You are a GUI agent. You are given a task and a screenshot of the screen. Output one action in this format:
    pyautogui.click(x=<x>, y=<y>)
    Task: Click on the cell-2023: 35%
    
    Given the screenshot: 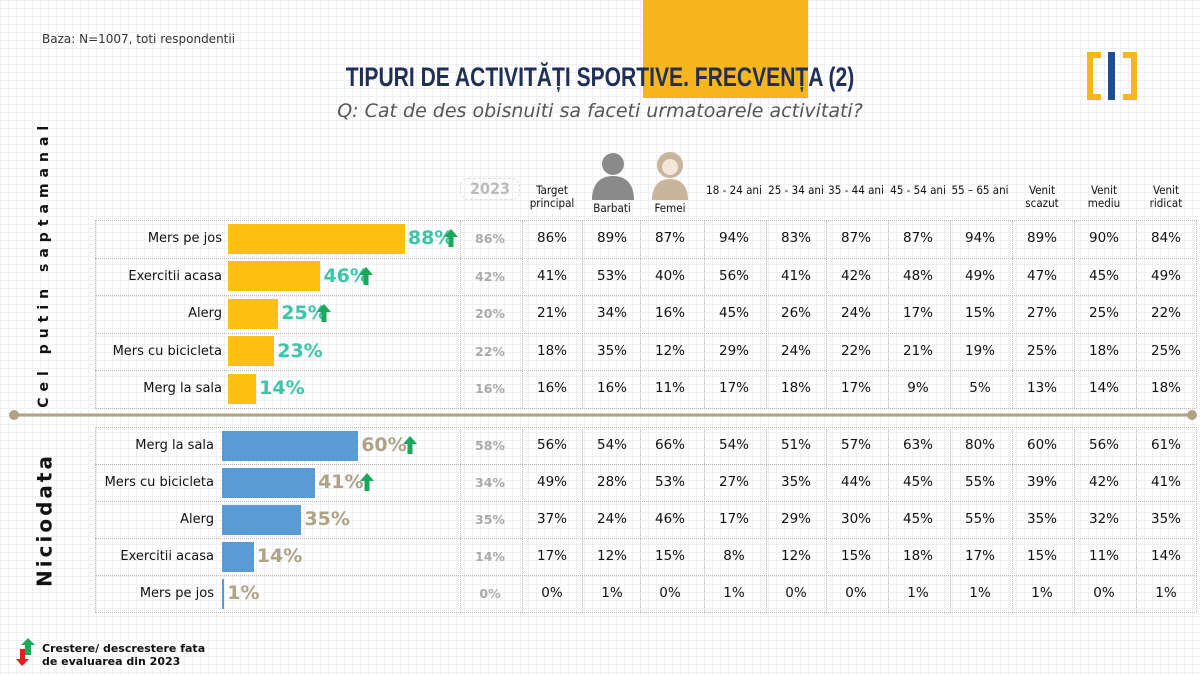 What is the action you would take?
    pyautogui.click(x=490, y=519)
    